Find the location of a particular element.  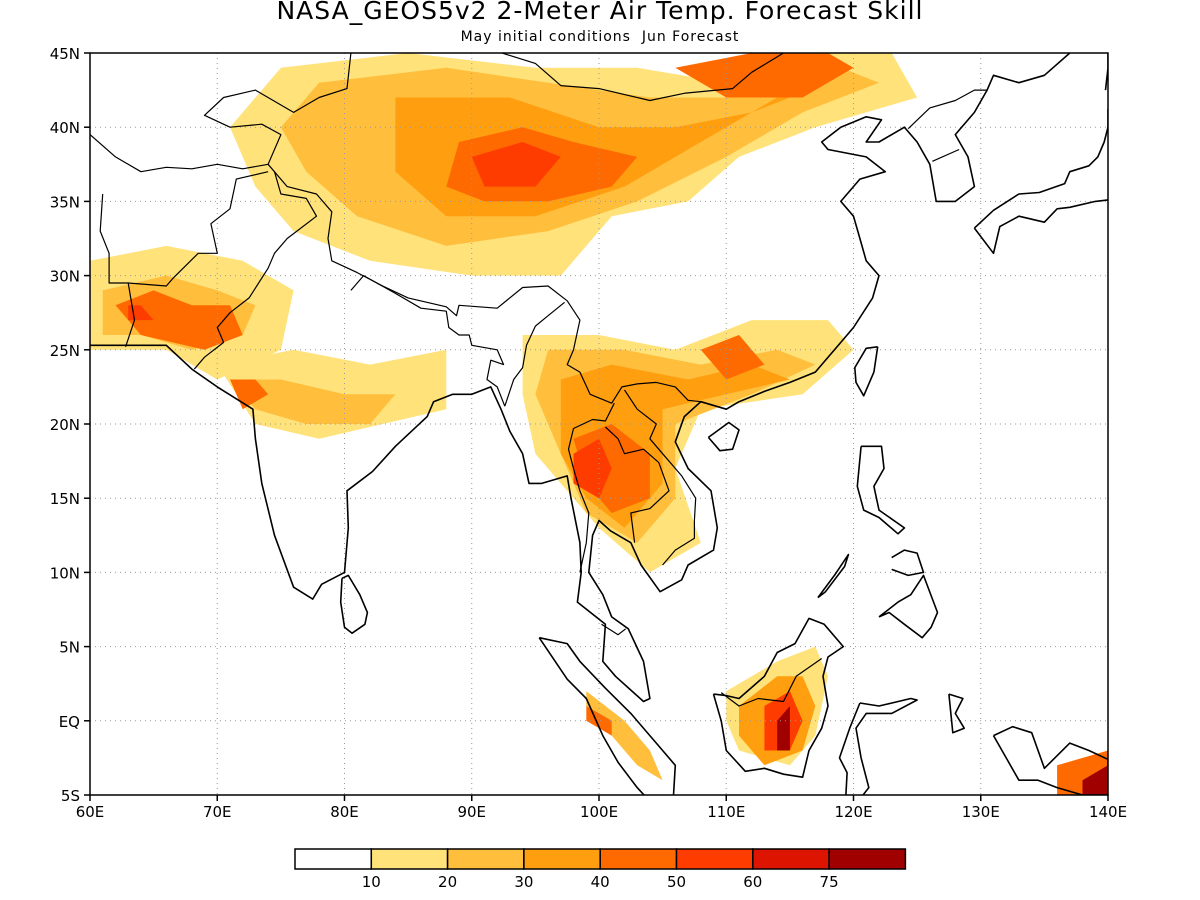

lon-tick-label: 140E is located at coordinates (1108, 812).